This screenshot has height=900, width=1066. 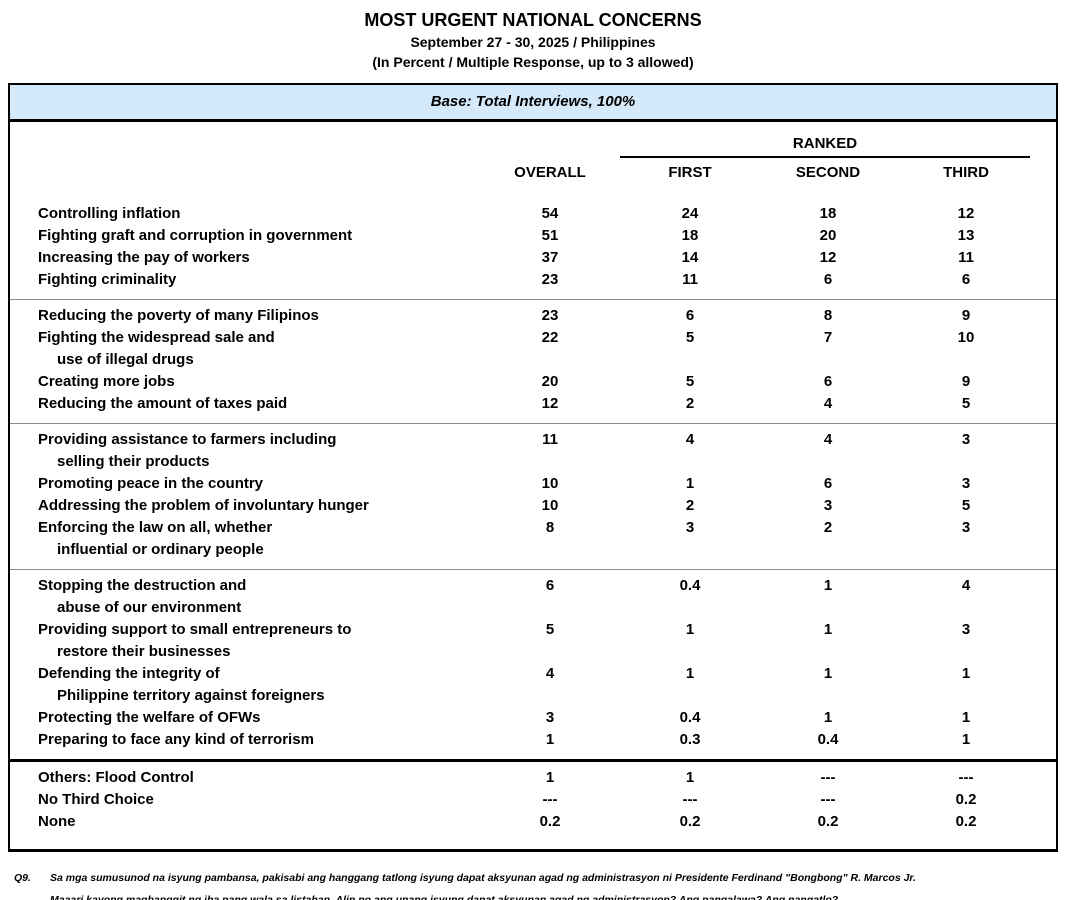 I want to click on concern-label-line: Reducing the amount of taxes paid, so click(x=163, y=403).